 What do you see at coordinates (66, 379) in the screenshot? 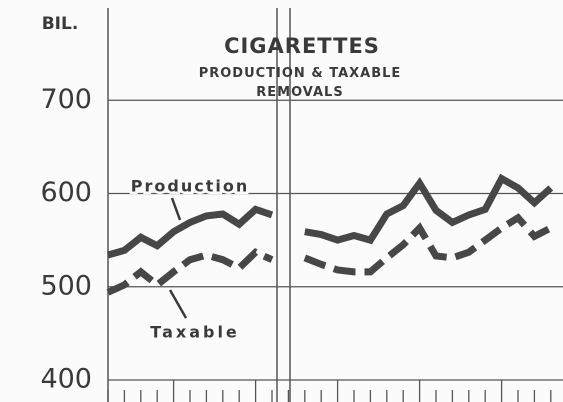
I see `y-tick-label: 400` at bounding box center [66, 379].